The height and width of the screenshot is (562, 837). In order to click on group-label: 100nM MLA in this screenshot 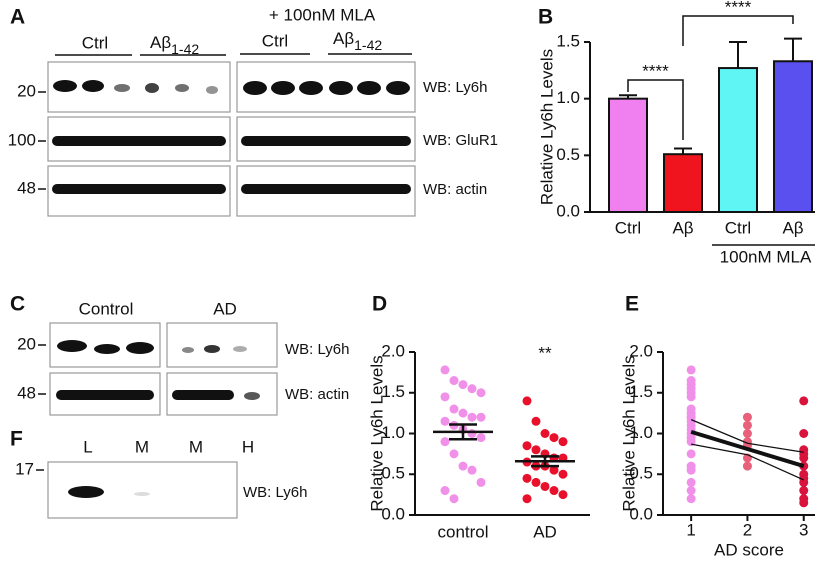, I will do `click(766, 256)`.